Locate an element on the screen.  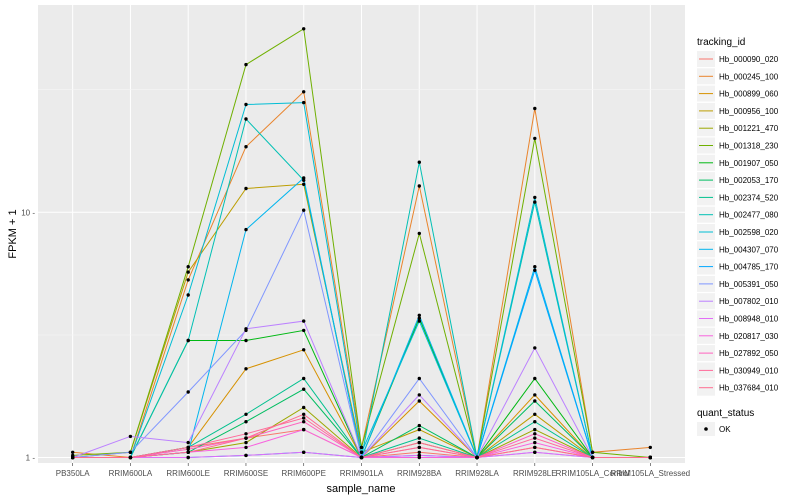
legend-label: Hb_000899_060 is located at coordinates (749, 94).